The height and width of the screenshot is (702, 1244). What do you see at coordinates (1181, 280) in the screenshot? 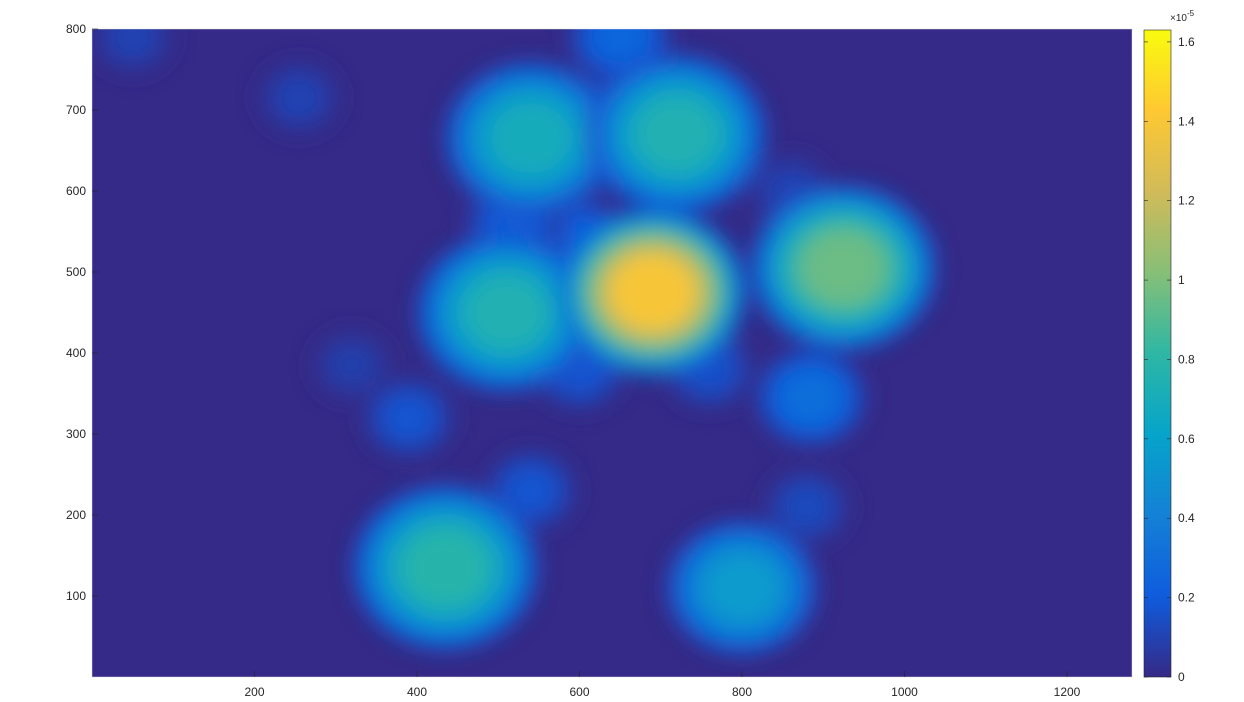
I see `colorbar-tick-label: 1` at bounding box center [1181, 280].